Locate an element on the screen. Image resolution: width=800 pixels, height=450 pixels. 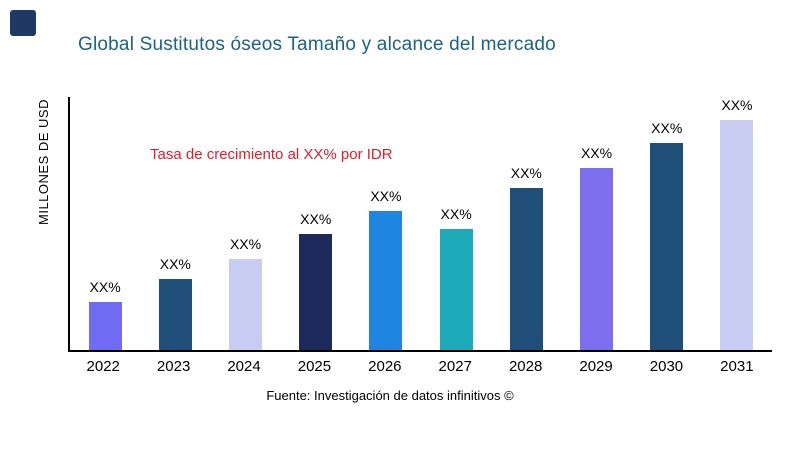
x-tick-2027: 2027 is located at coordinates (455, 366).